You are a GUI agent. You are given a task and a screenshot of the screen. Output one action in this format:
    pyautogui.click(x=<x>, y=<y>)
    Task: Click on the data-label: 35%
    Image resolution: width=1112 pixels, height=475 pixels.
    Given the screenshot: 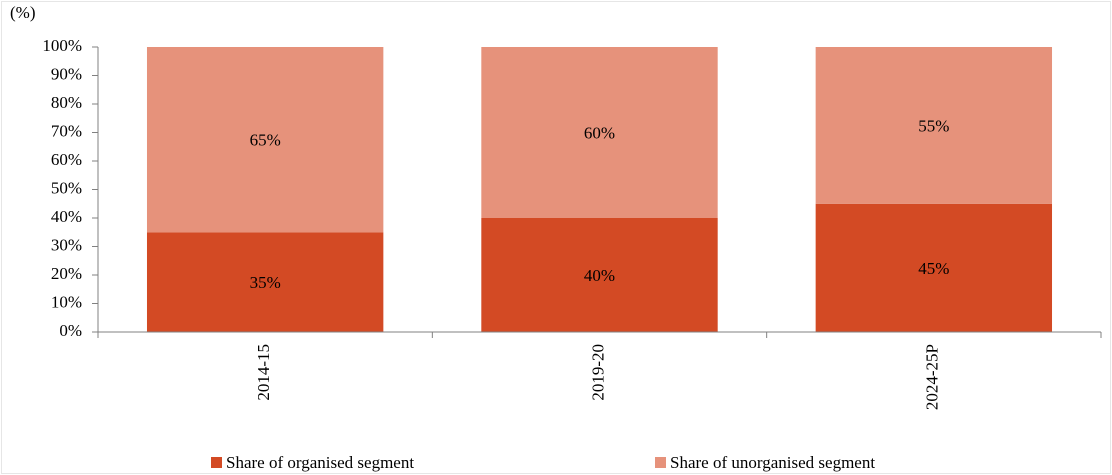 What is the action you would take?
    pyautogui.click(x=265, y=282)
    